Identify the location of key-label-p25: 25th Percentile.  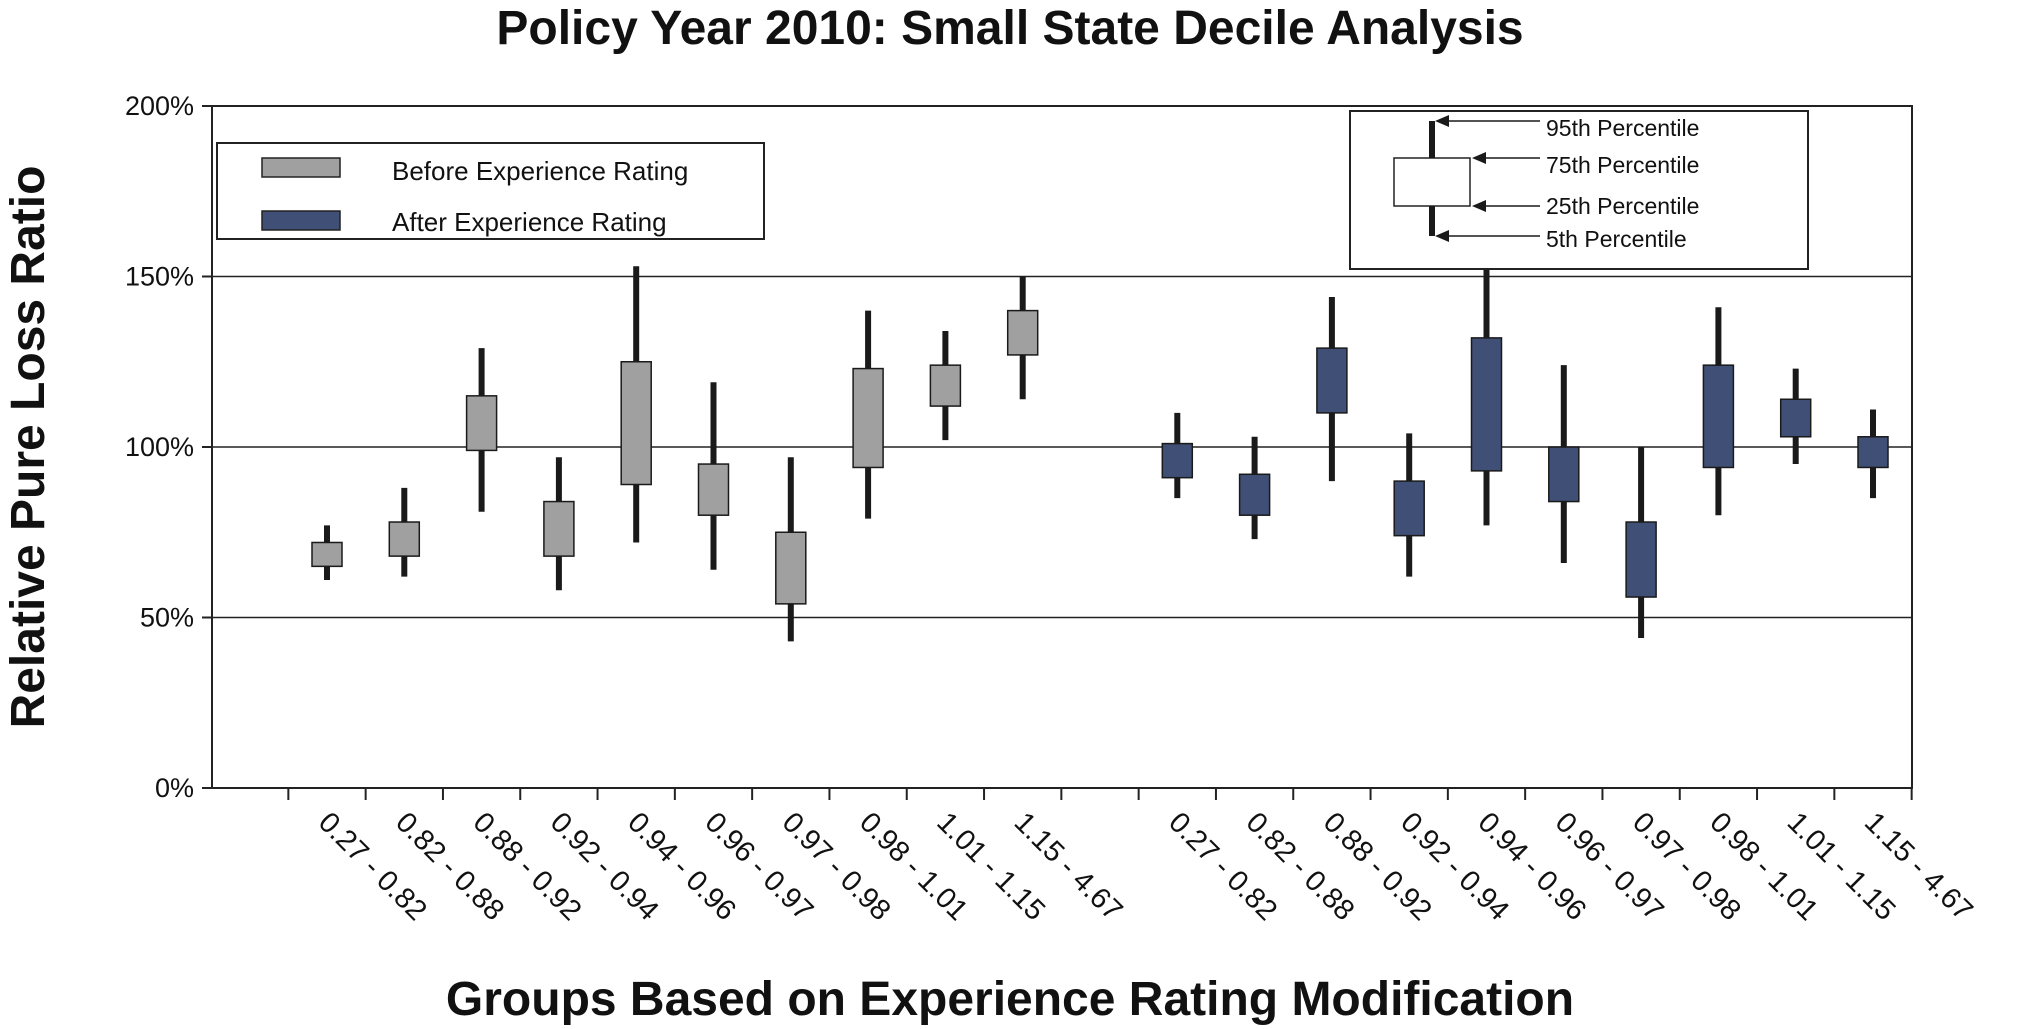
(1622, 206).